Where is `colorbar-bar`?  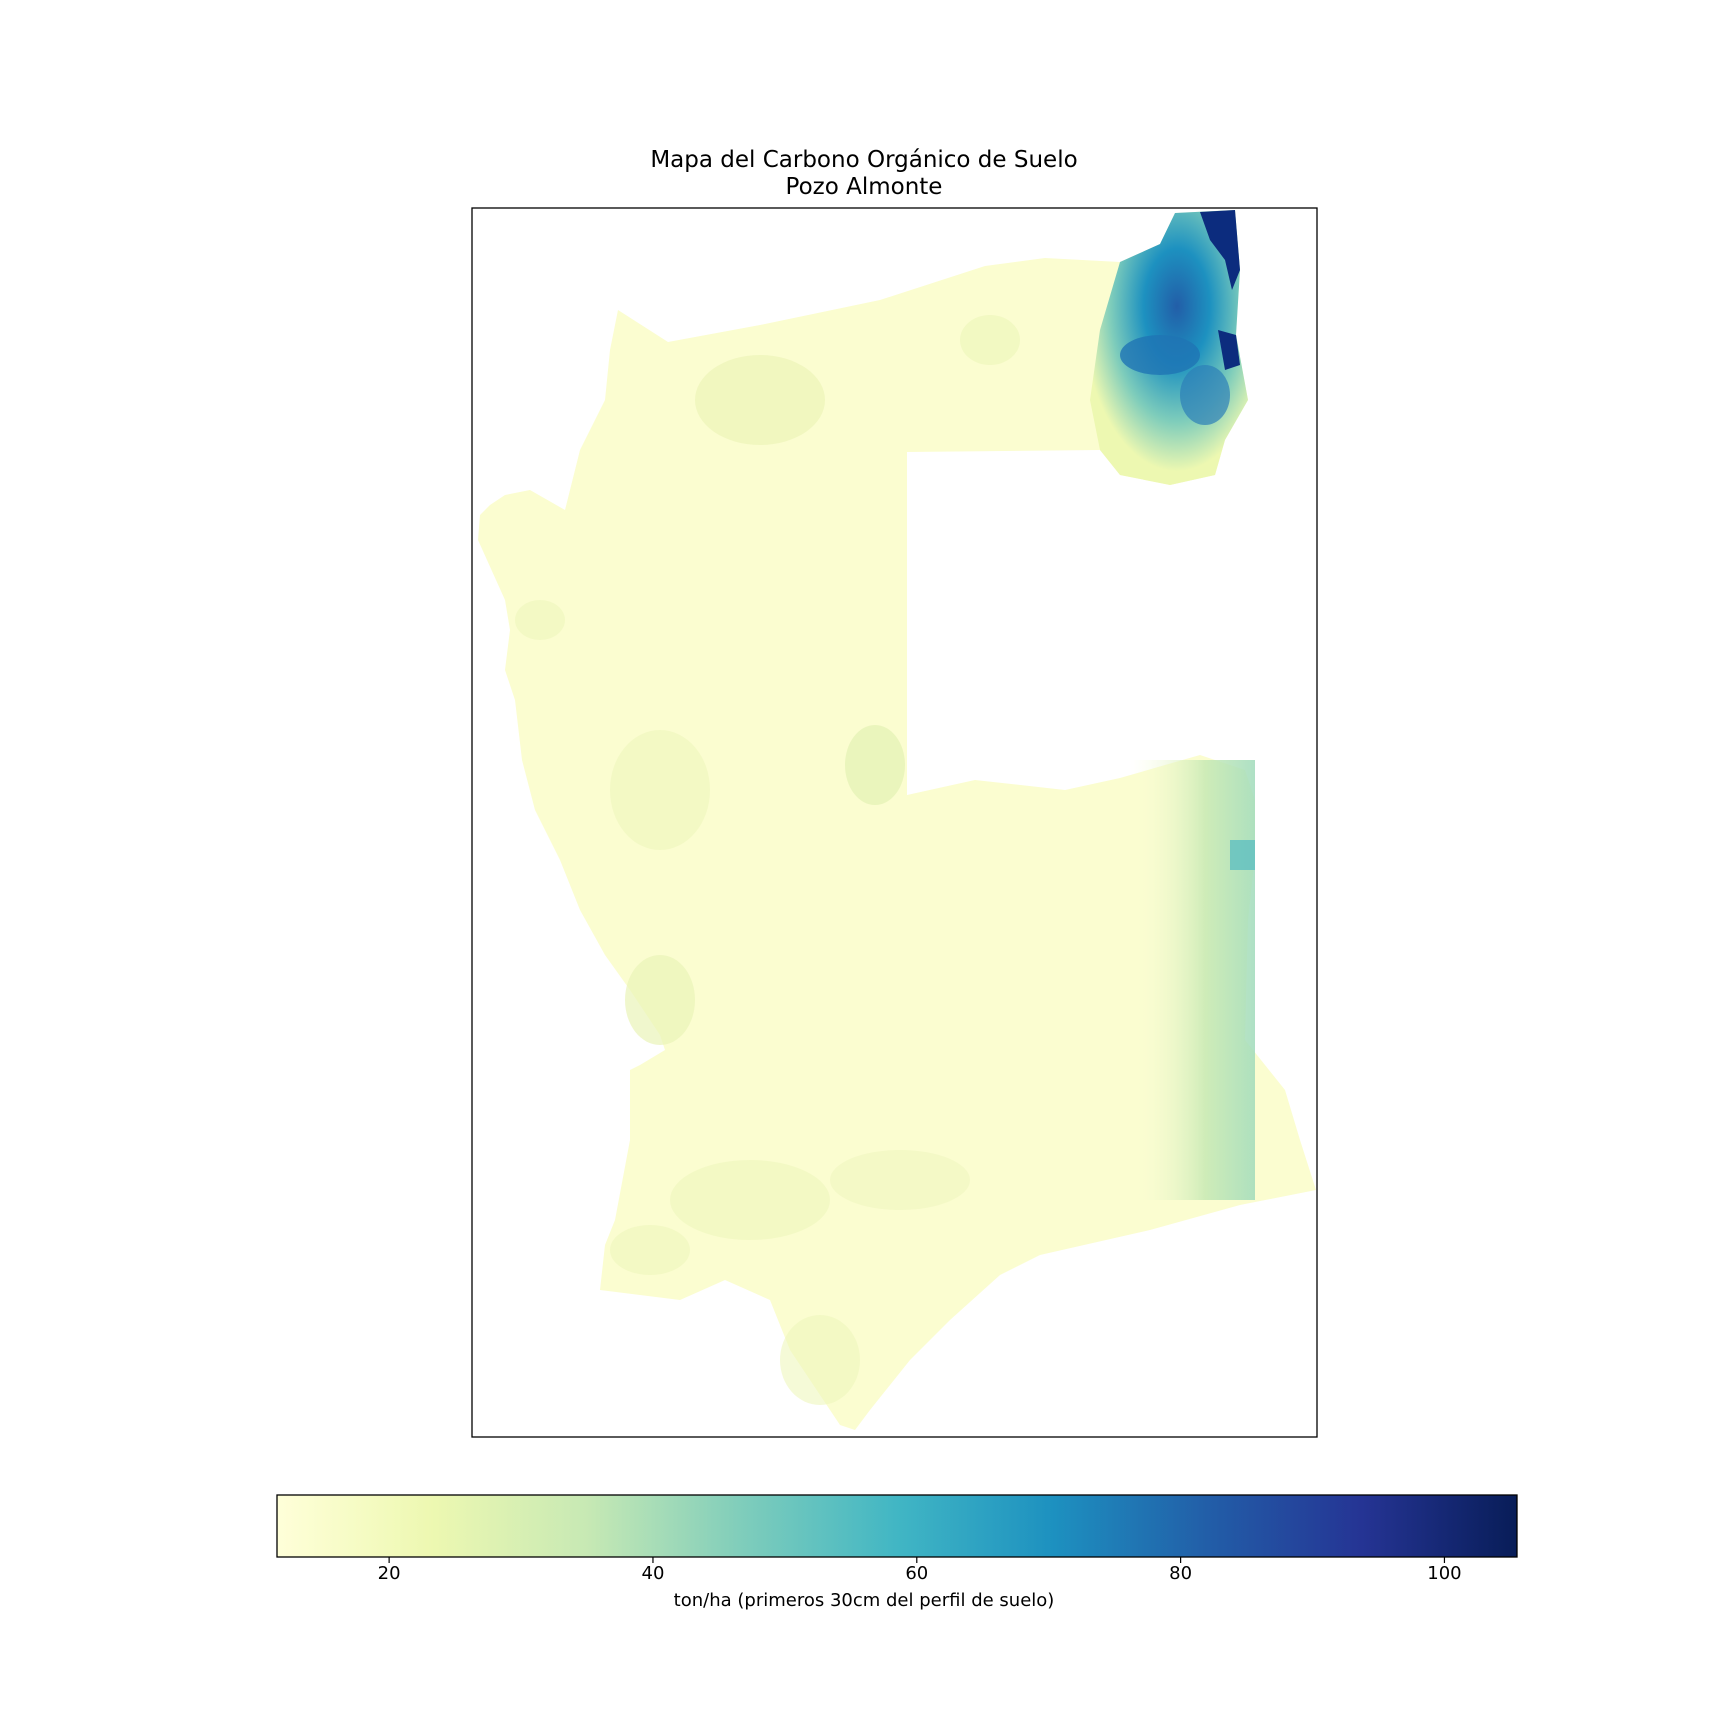 colorbar-bar is located at coordinates (897, 1526).